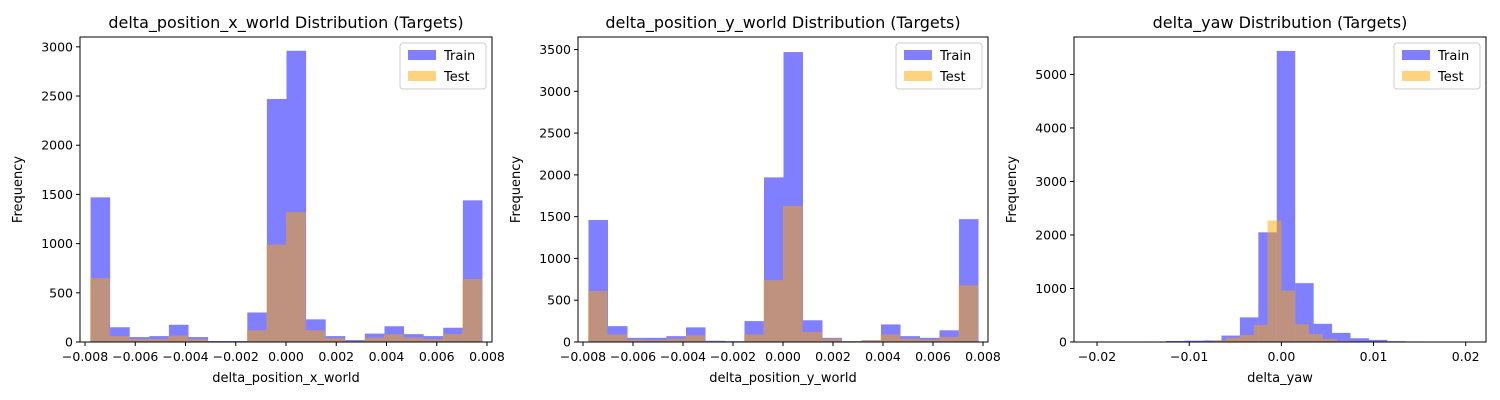 The height and width of the screenshot is (400, 1500). Describe the element at coordinates (60, 194) in the screenshot. I see `y-ticks: 0 500 1000 1500 2000 2500 3000` at that location.